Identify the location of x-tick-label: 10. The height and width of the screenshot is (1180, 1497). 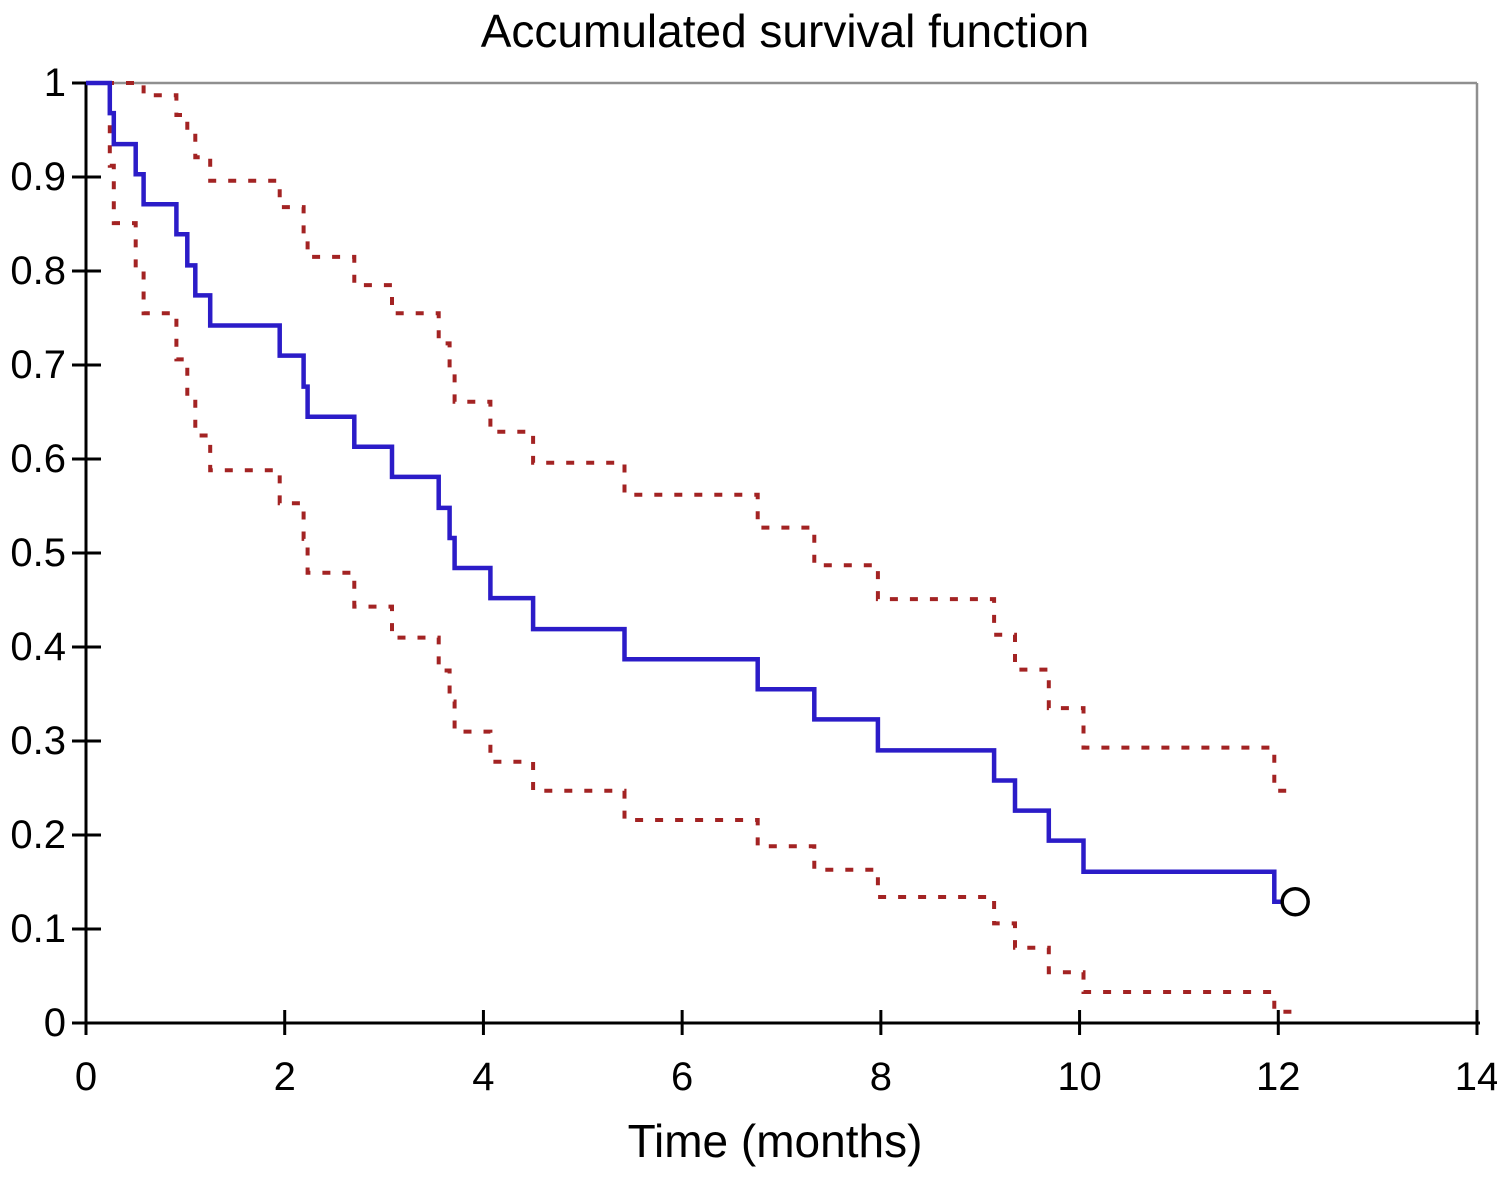
(1079, 1077).